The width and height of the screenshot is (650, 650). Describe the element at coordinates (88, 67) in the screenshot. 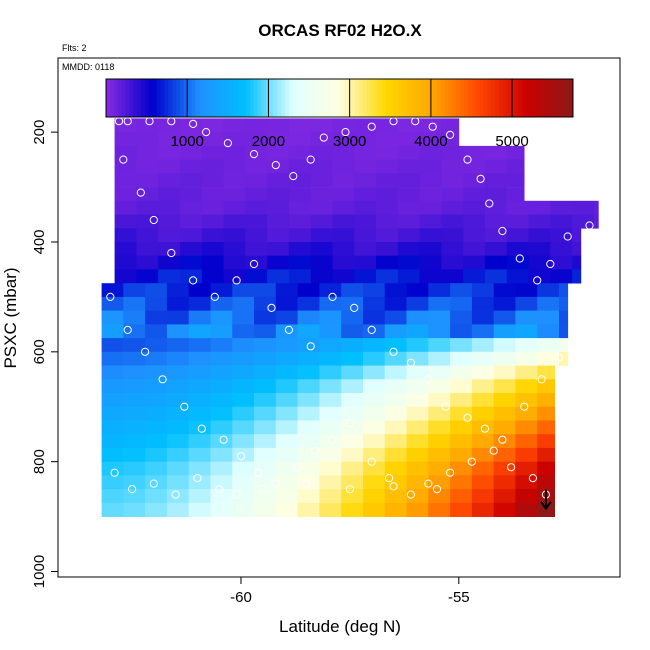

I see `date-label: MMDD: 0118` at that location.